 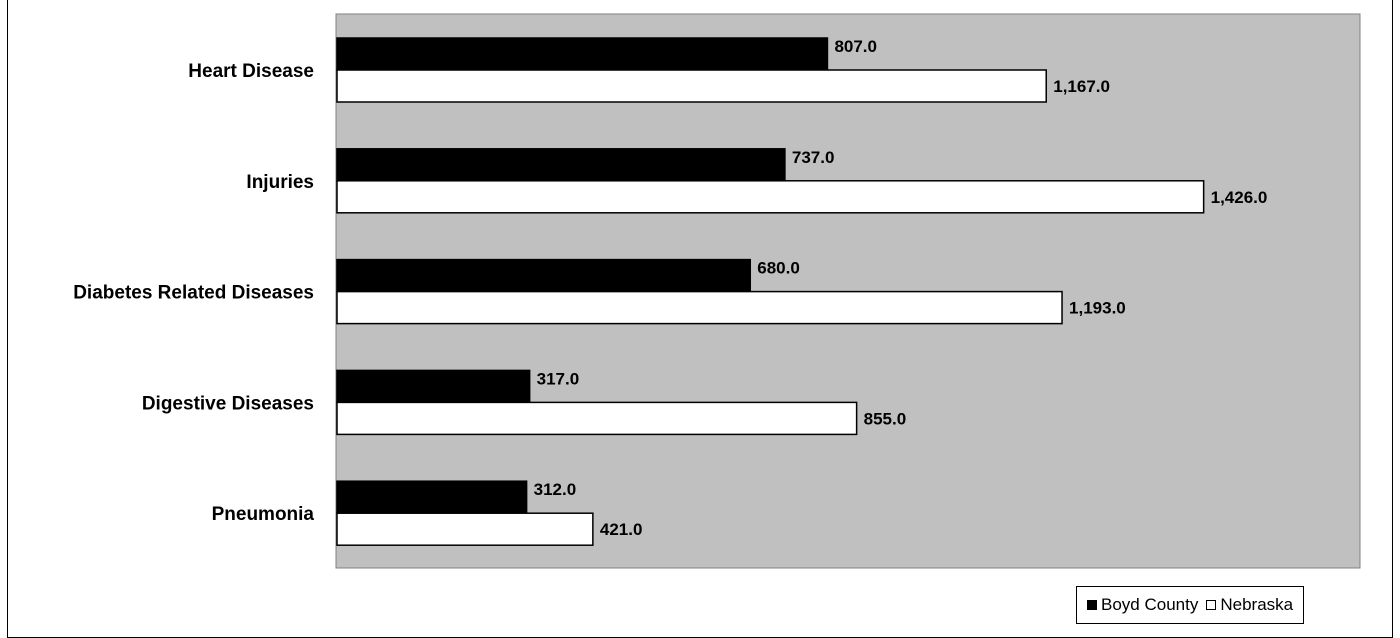 What do you see at coordinates (433, 386) in the screenshot?
I see `bar-boyd-county-digestive-diseases` at bounding box center [433, 386].